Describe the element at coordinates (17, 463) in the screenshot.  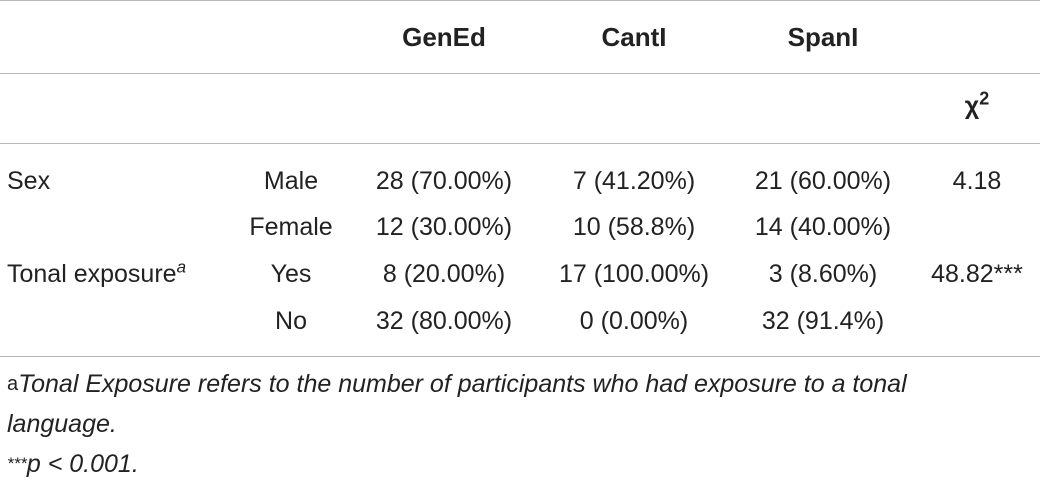
I see `footnote-p-marker: ***` at that location.